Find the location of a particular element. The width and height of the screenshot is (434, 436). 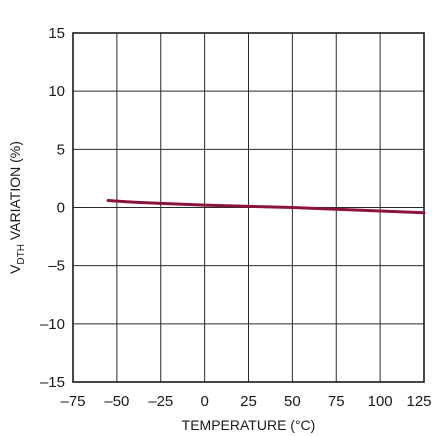

x-tick-label: 50 is located at coordinates (292, 401).